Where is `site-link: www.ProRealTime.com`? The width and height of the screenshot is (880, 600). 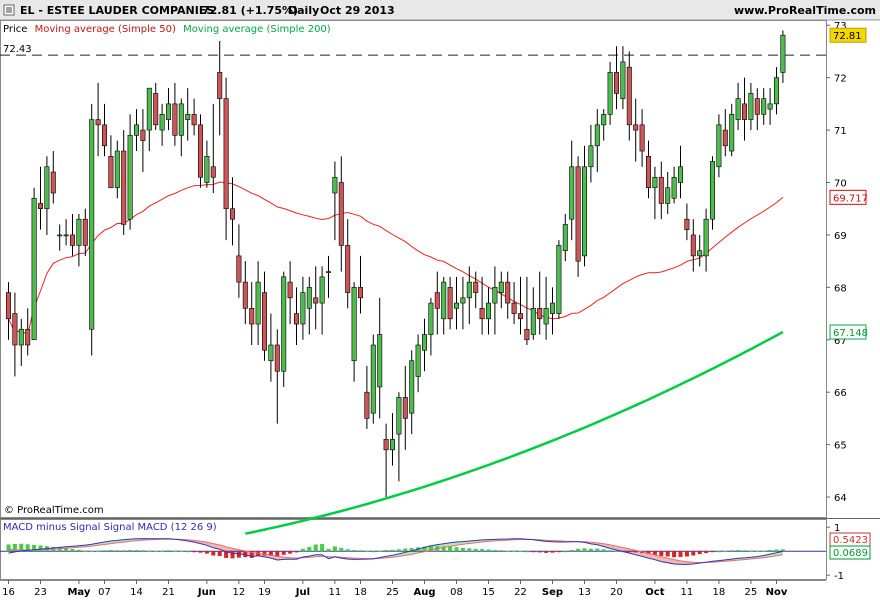
site-link: www.ProRealTime.com is located at coordinates (805, 10).